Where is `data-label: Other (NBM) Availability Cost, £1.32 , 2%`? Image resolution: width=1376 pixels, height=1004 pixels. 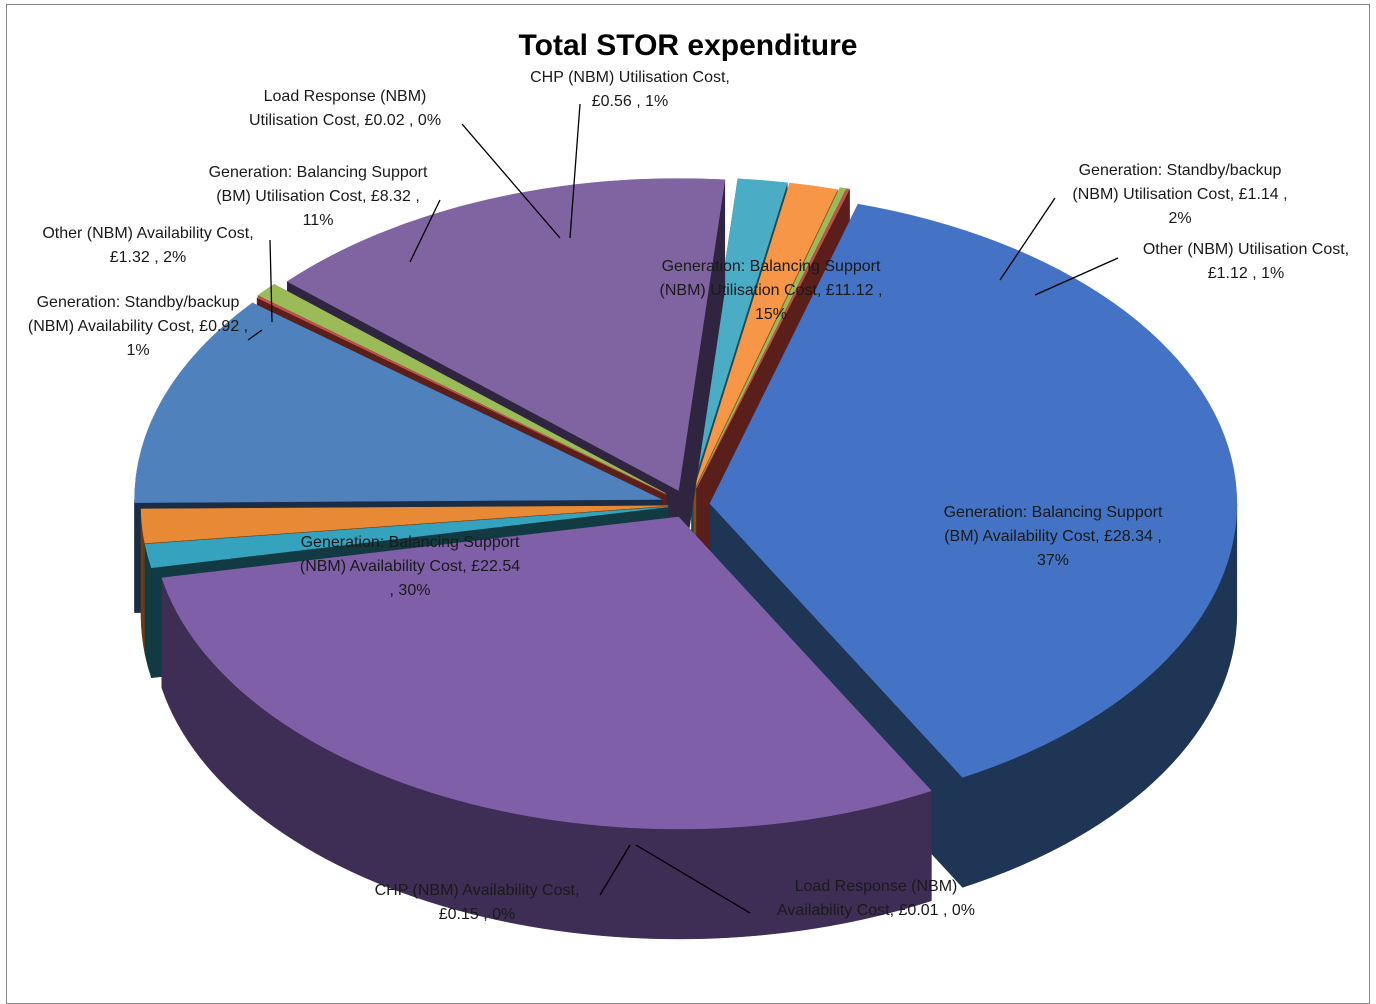
data-label: Other (NBM) Availability Cost, £1.32 , 2% is located at coordinates (147, 245).